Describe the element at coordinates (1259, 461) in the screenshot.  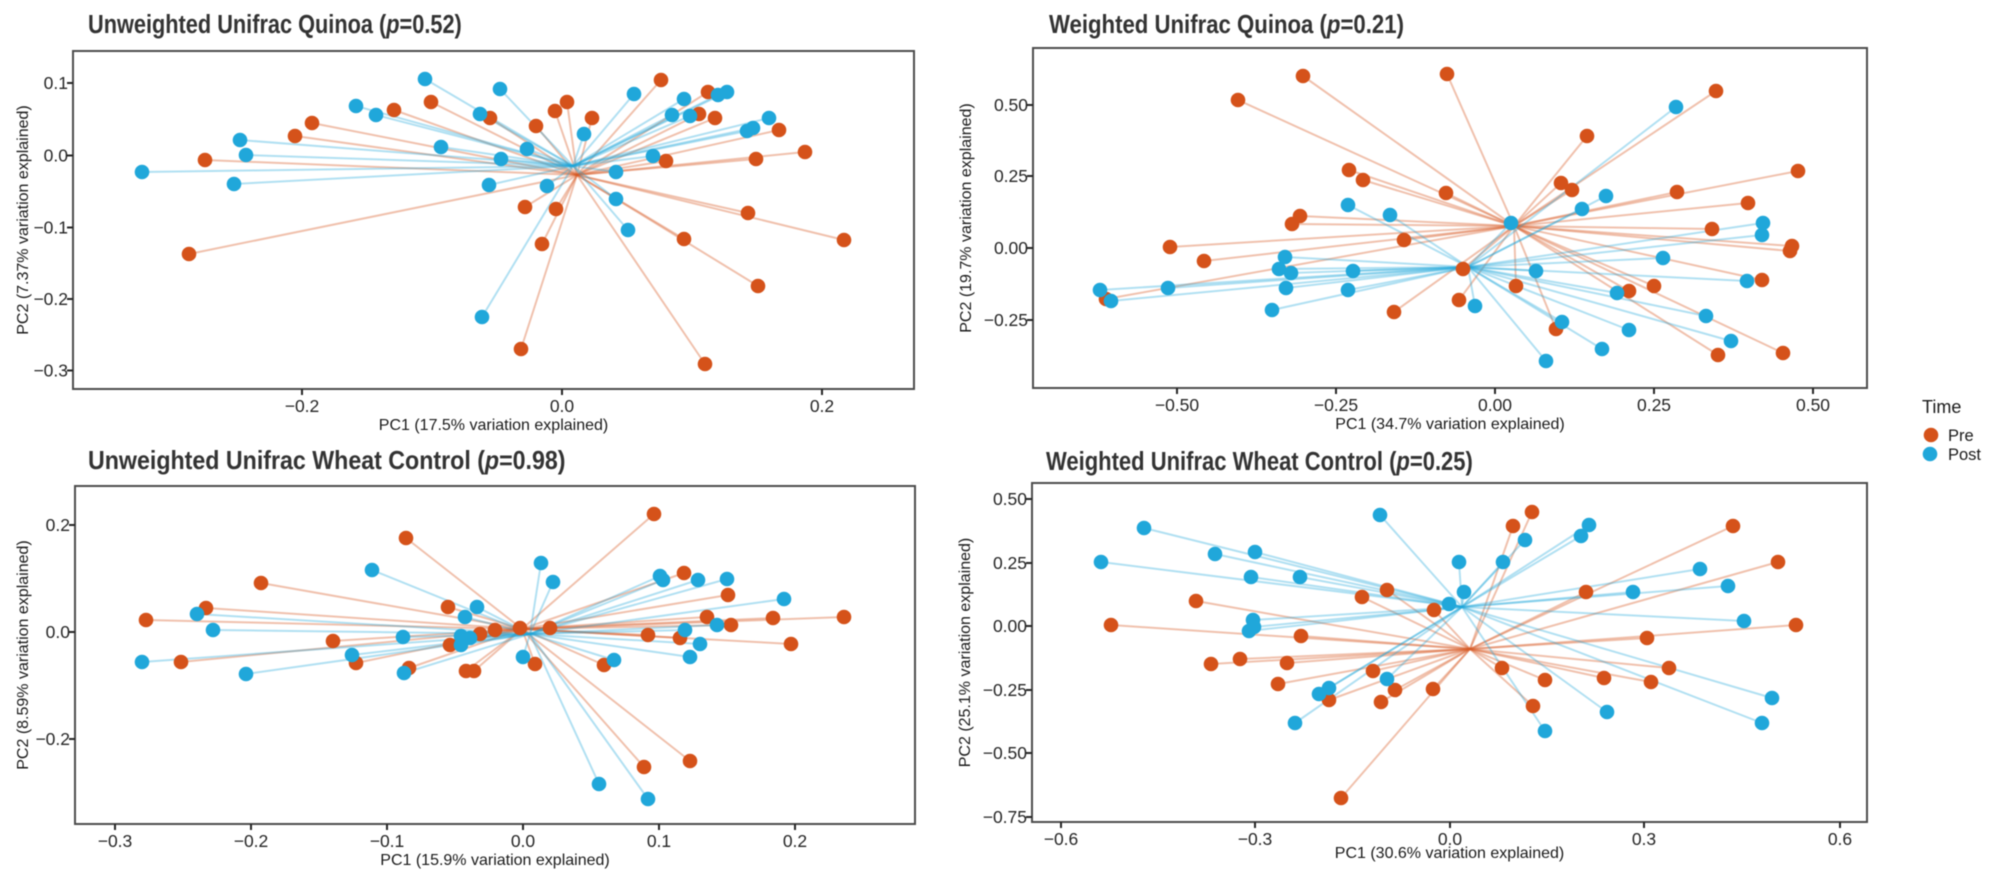
I see `svg-text:Weighted Unifrac Wheat Control: Weighted Unifrac Wheat Control (p=0.25)` at that location.